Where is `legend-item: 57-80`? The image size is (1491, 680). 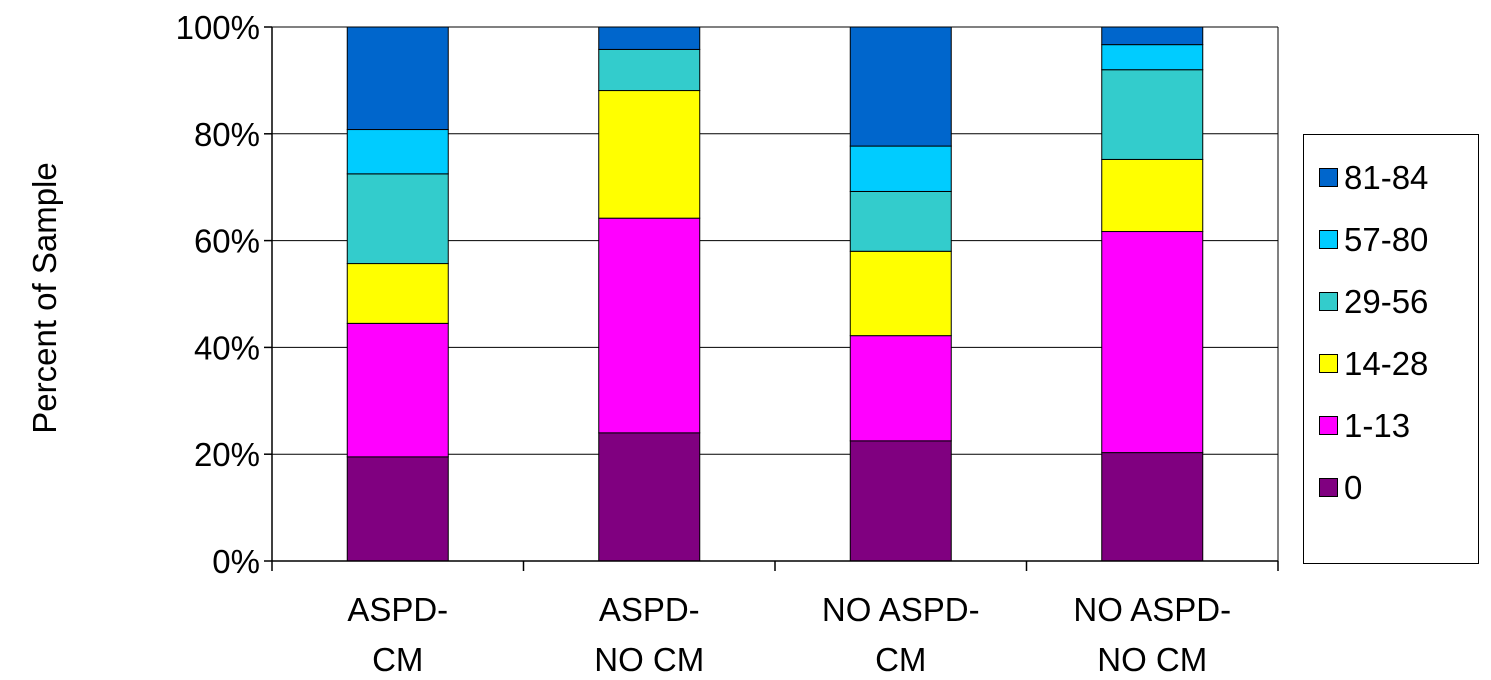
legend-item: 57-80 is located at coordinates (1373, 239).